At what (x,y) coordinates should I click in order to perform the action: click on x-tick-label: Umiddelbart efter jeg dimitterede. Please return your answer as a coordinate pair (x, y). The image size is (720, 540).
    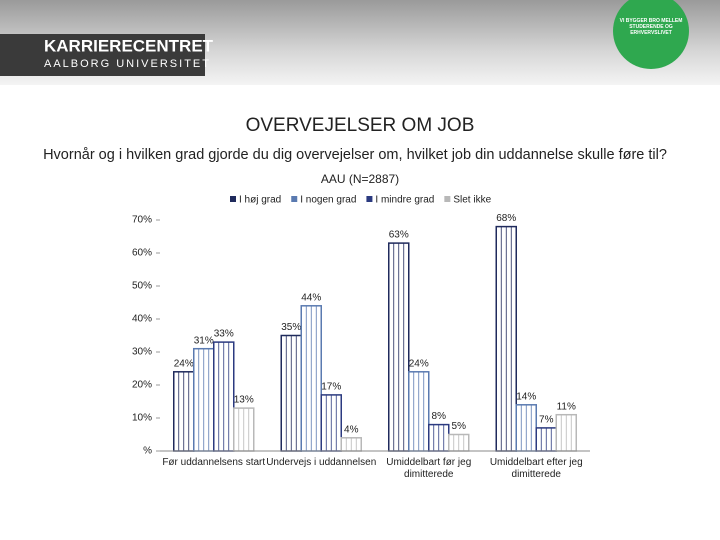
    Looking at the image, I should click on (536, 468).